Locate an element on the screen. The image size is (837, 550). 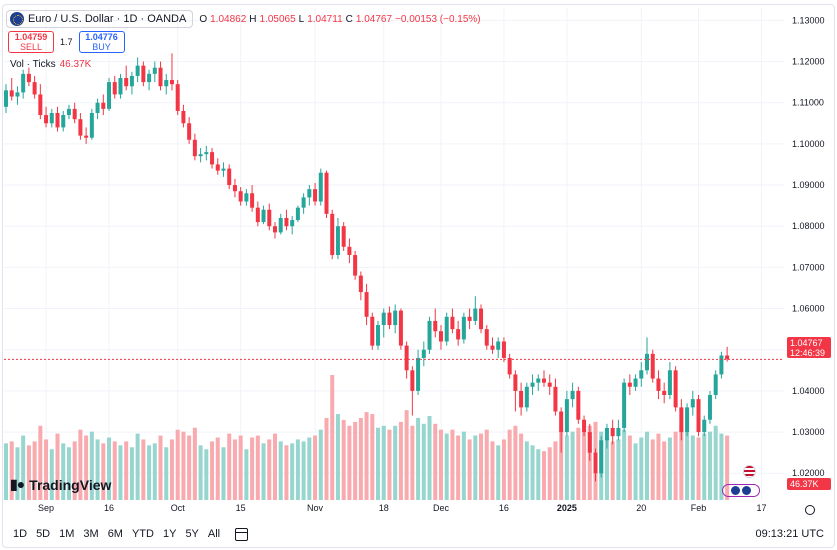
time-tick-label: Feb is located at coordinates (699, 508).